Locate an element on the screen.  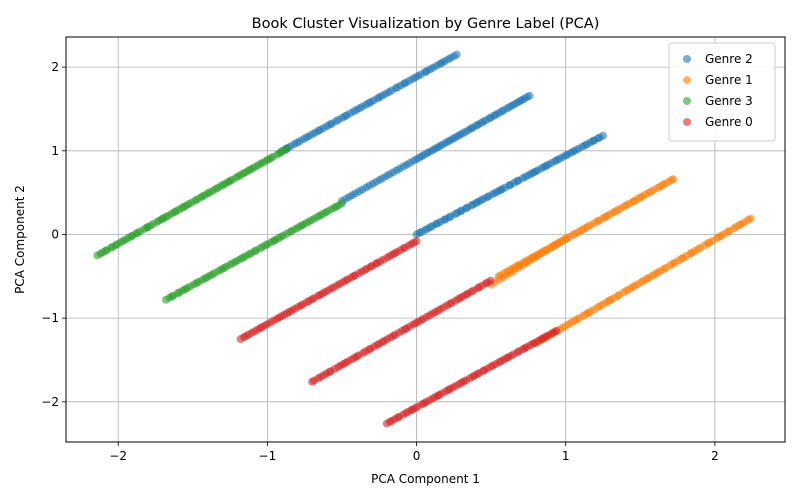
legend-label: Genre 2 is located at coordinates (729, 59).